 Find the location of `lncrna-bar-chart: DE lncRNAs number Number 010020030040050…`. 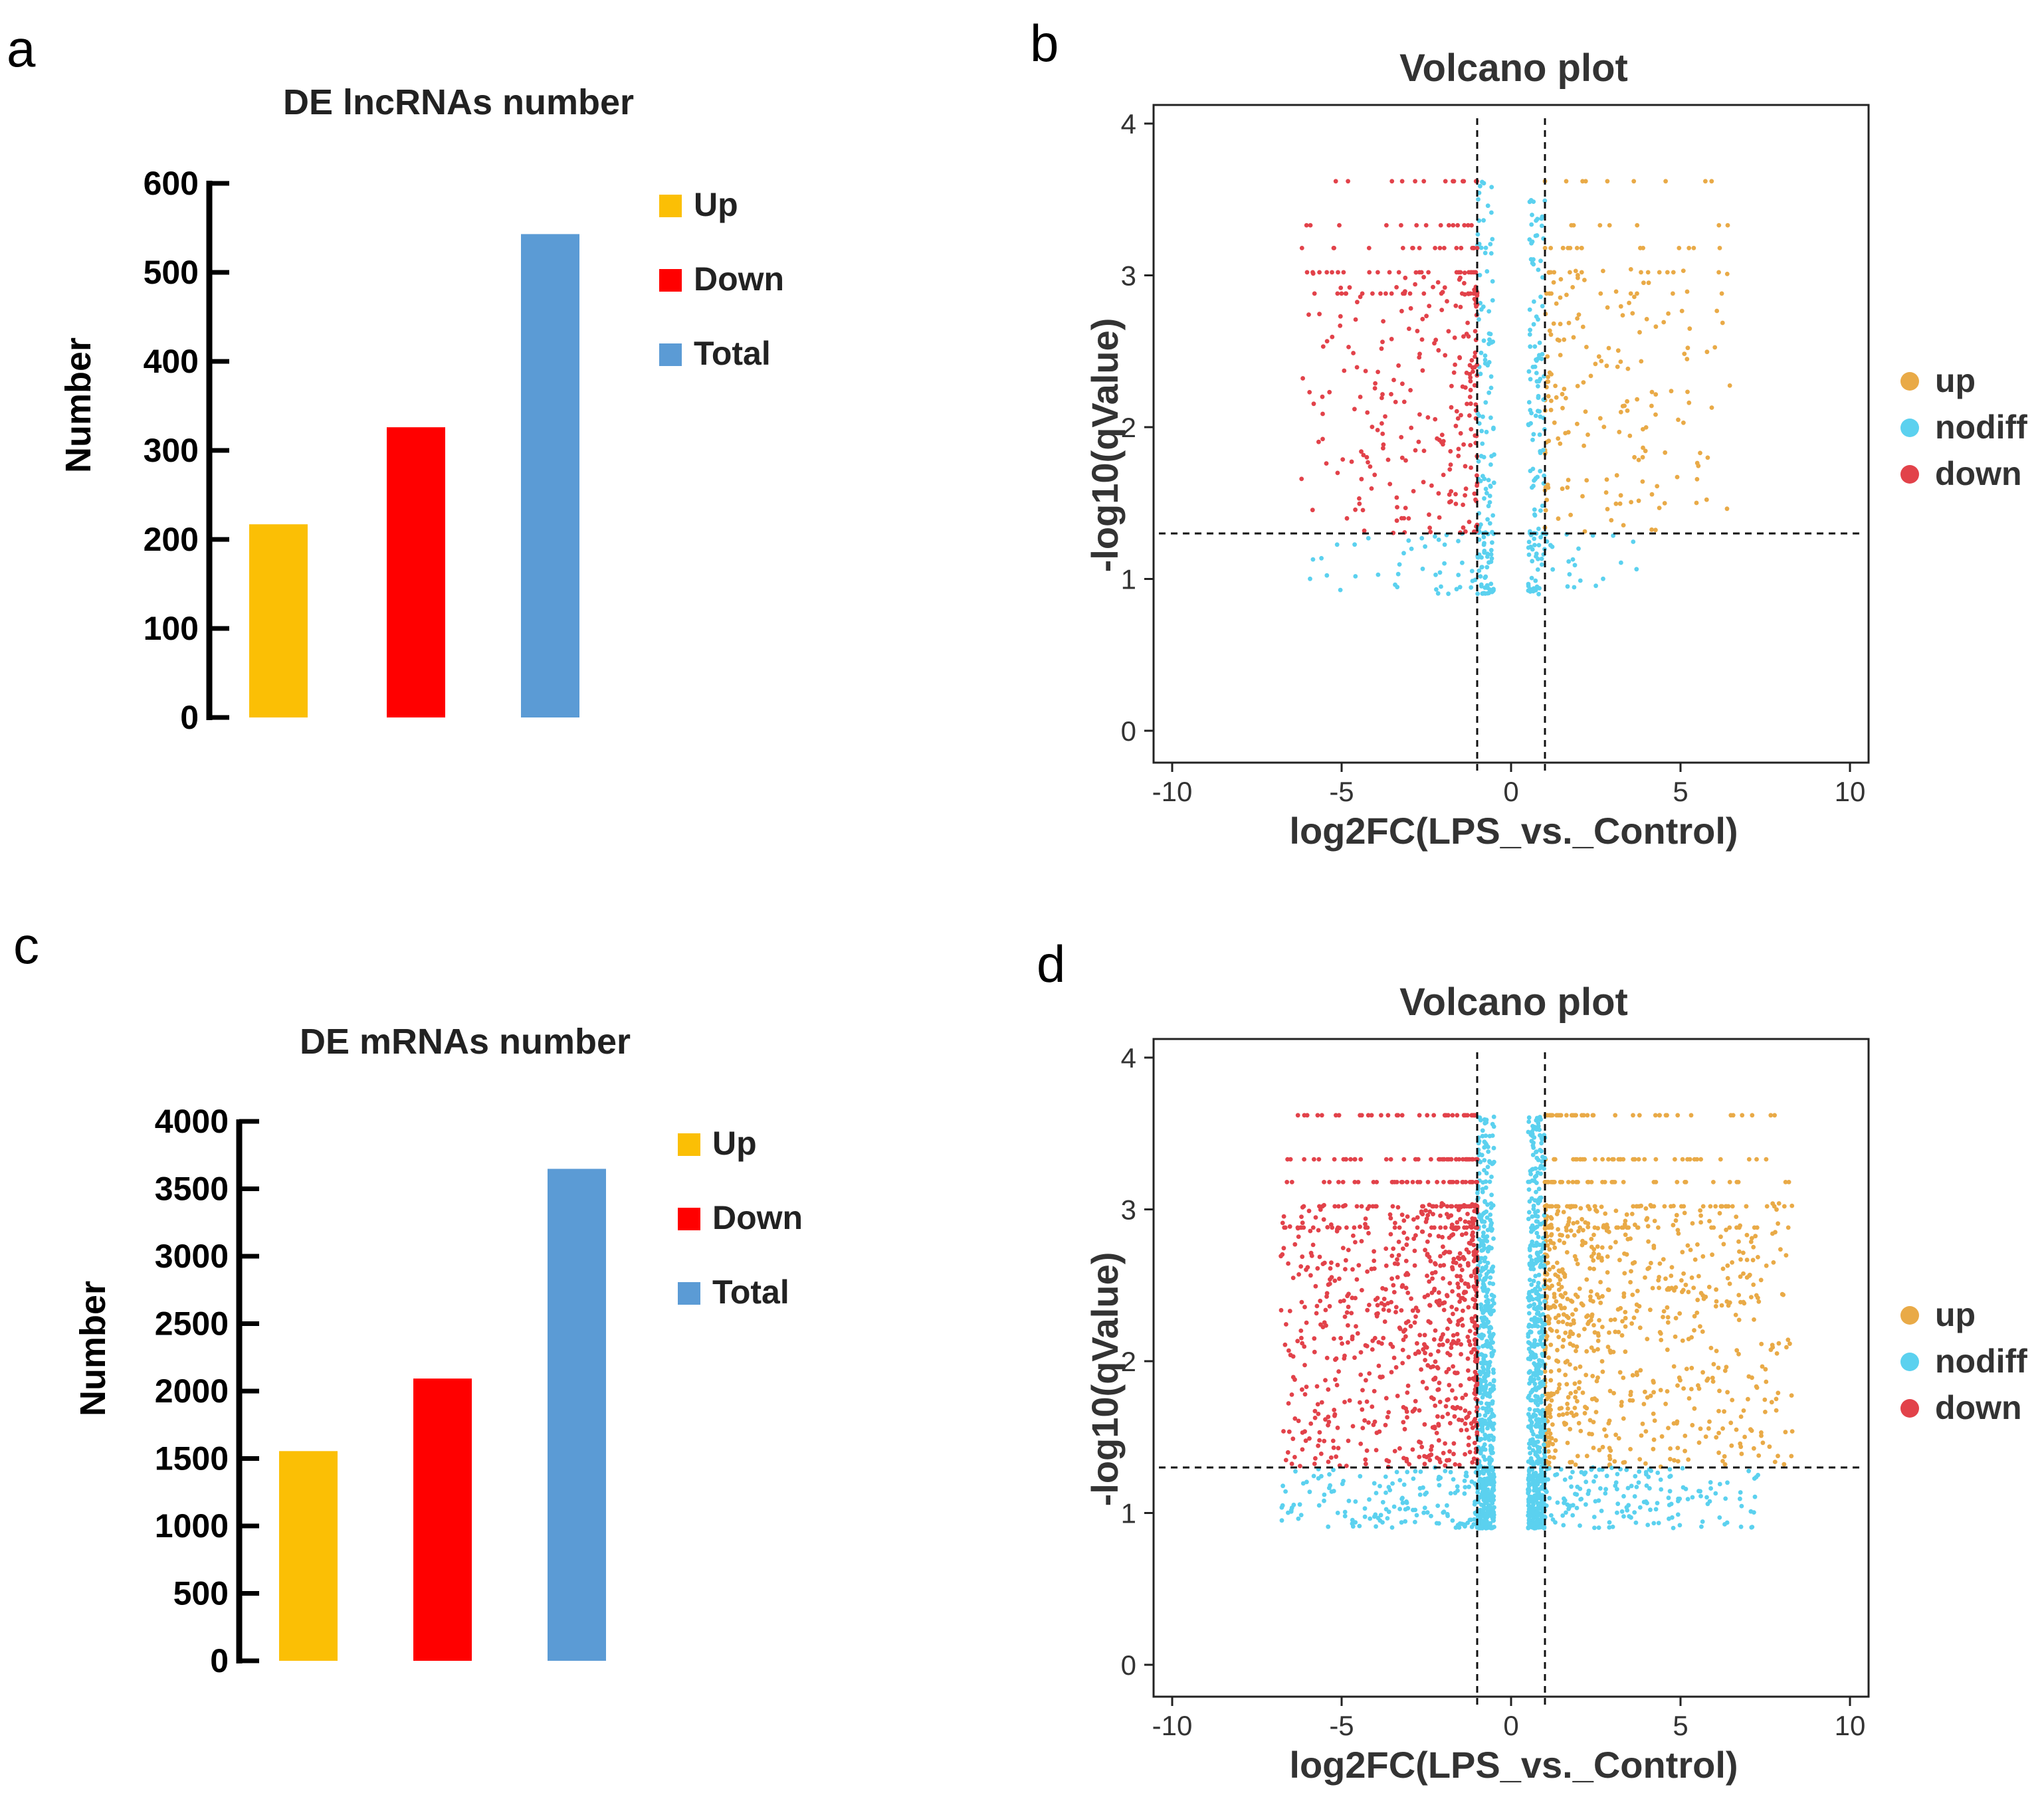

lncrna-bar-chart: DE lncRNAs number Number 010020030040050… is located at coordinates (421, 409).